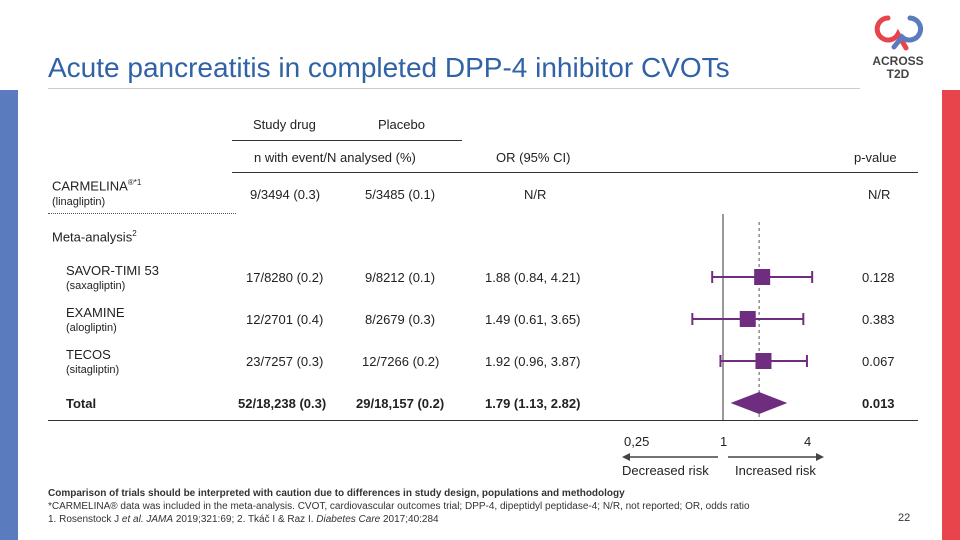 The height and width of the screenshot is (540, 960). I want to click on row-2-study: 12/2701 (0.4), so click(285, 319).